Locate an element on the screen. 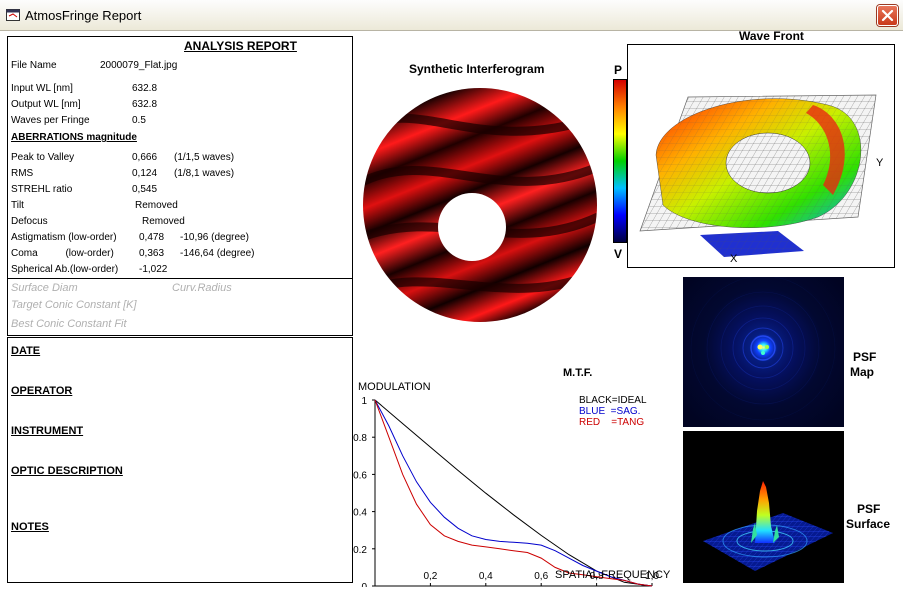 The width and height of the screenshot is (903, 591). wavefront-title: Wave Front is located at coordinates (771, 36).